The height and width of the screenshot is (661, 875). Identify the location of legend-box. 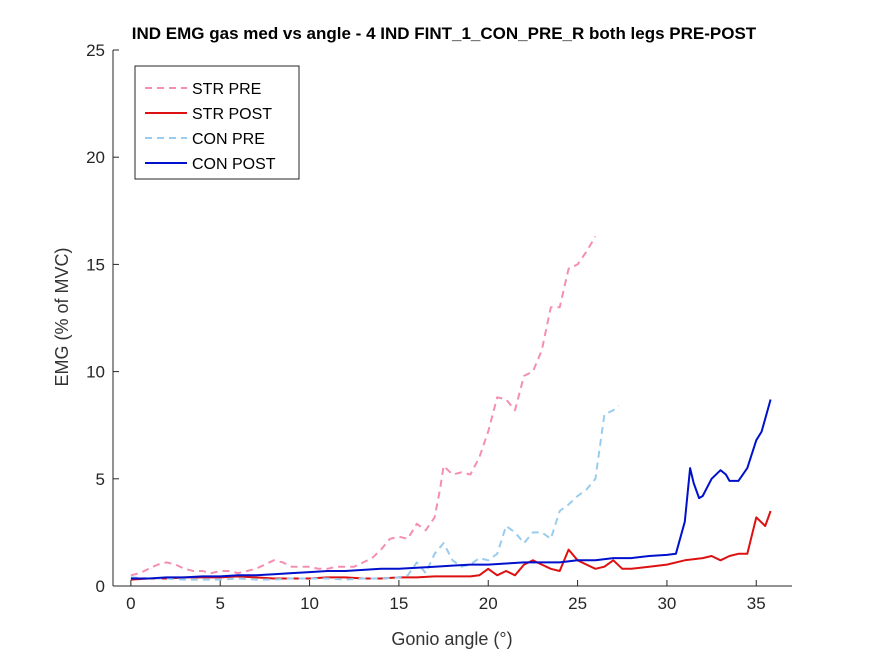
(217, 122).